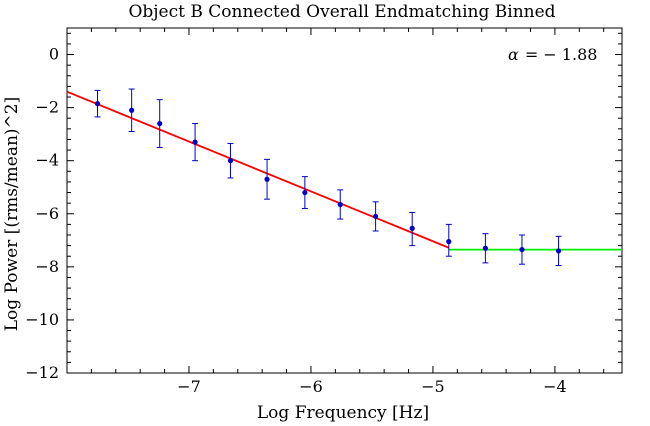 This screenshot has width=650, height=426. What do you see at coordinates (513, 54) in the screenshot?
I see `alpha-symbol: α` at bounding box center [513, 54].